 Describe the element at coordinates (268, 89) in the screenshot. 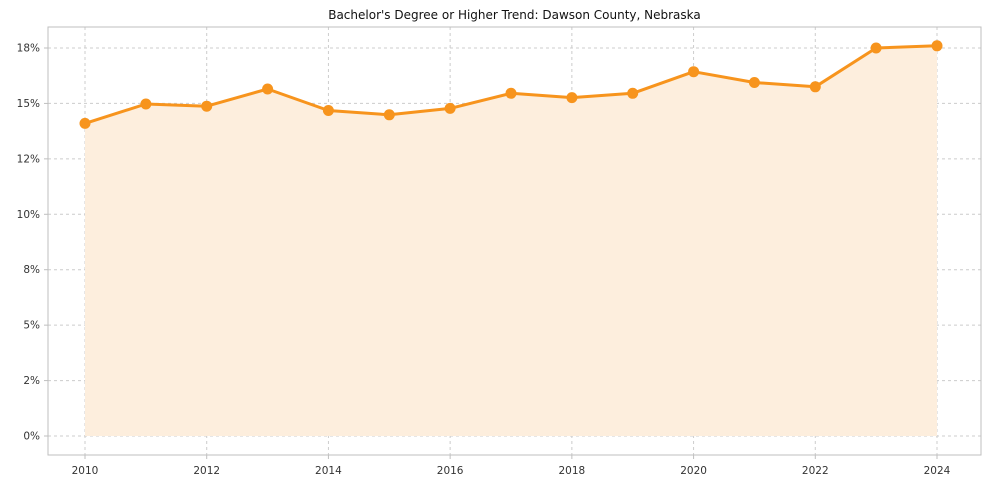

I see `data-point-2013` at that location.